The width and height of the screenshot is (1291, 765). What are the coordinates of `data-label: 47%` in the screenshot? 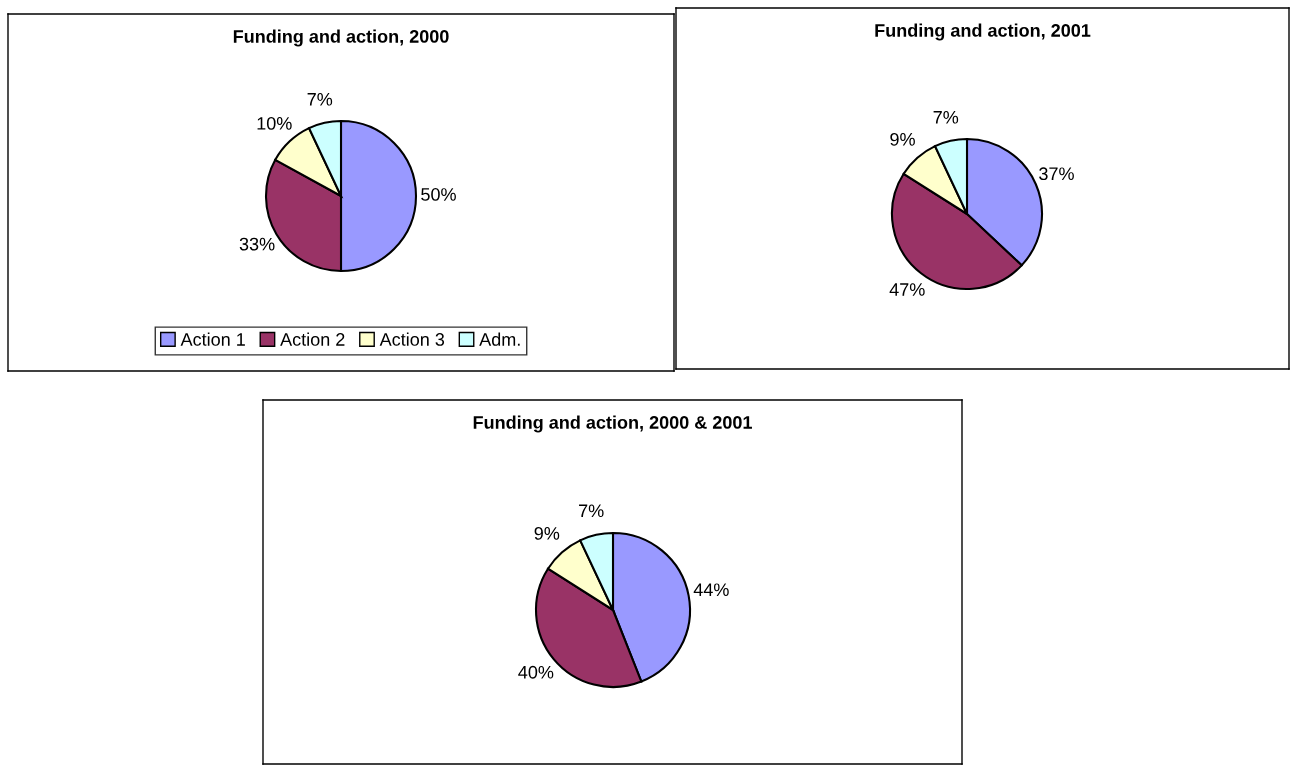 It's located at (907, 289).